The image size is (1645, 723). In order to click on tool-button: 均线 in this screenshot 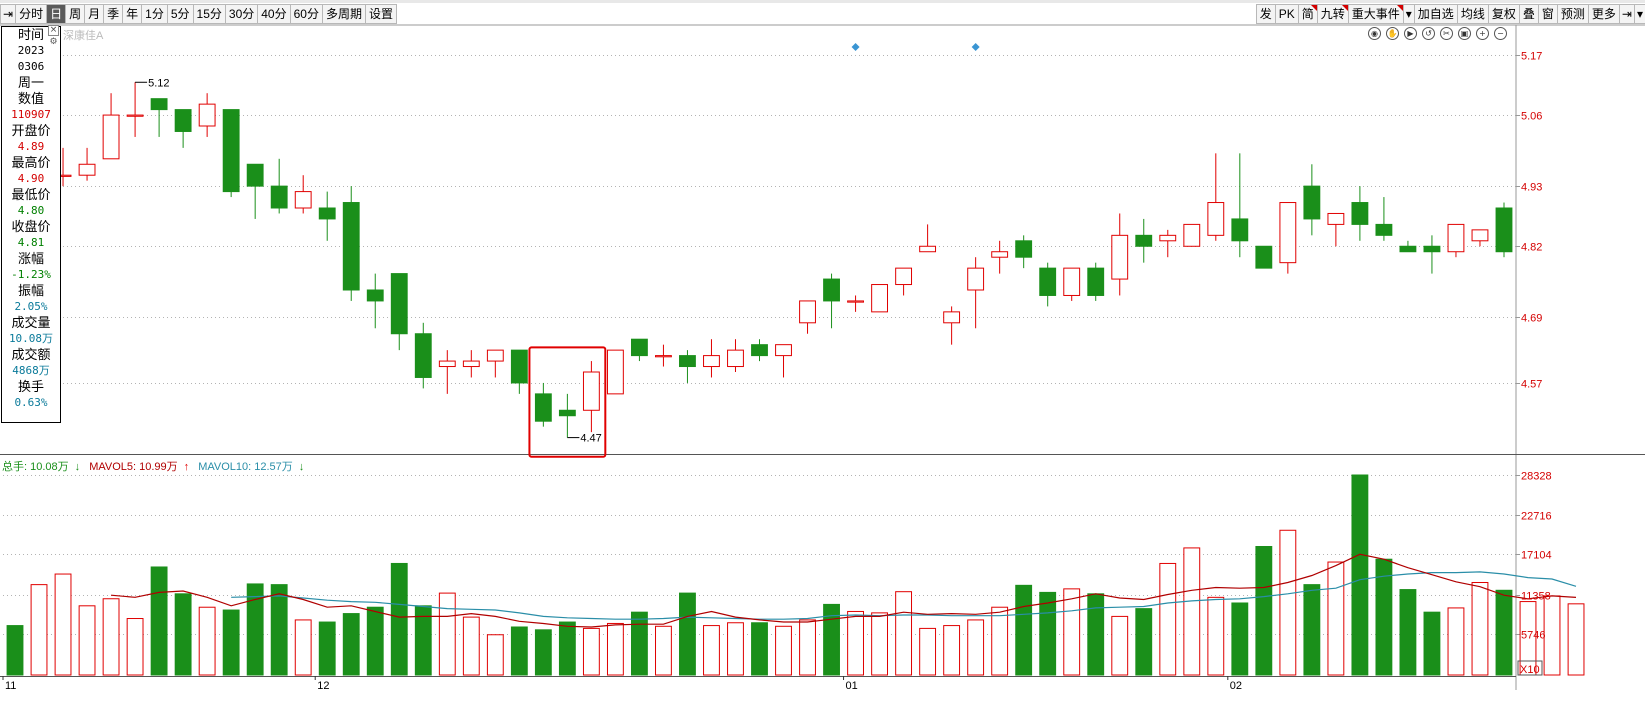, I will do `click(1472, 14)`.